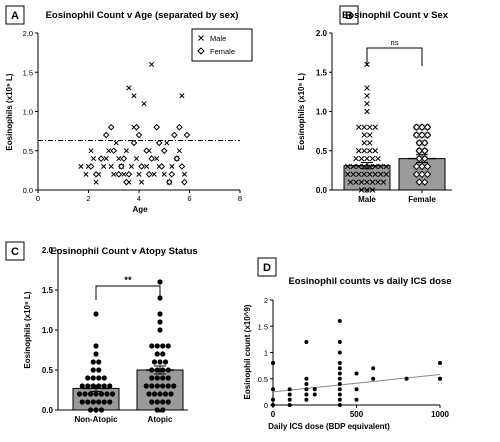 Image resolution: width=500 pixels, height=442 pixels. What do you see at coordinates (123, 251) in the screenshot?
I see `chart-title: Eosinophil Count v Atopy Status` at bounding box center [123, 251].